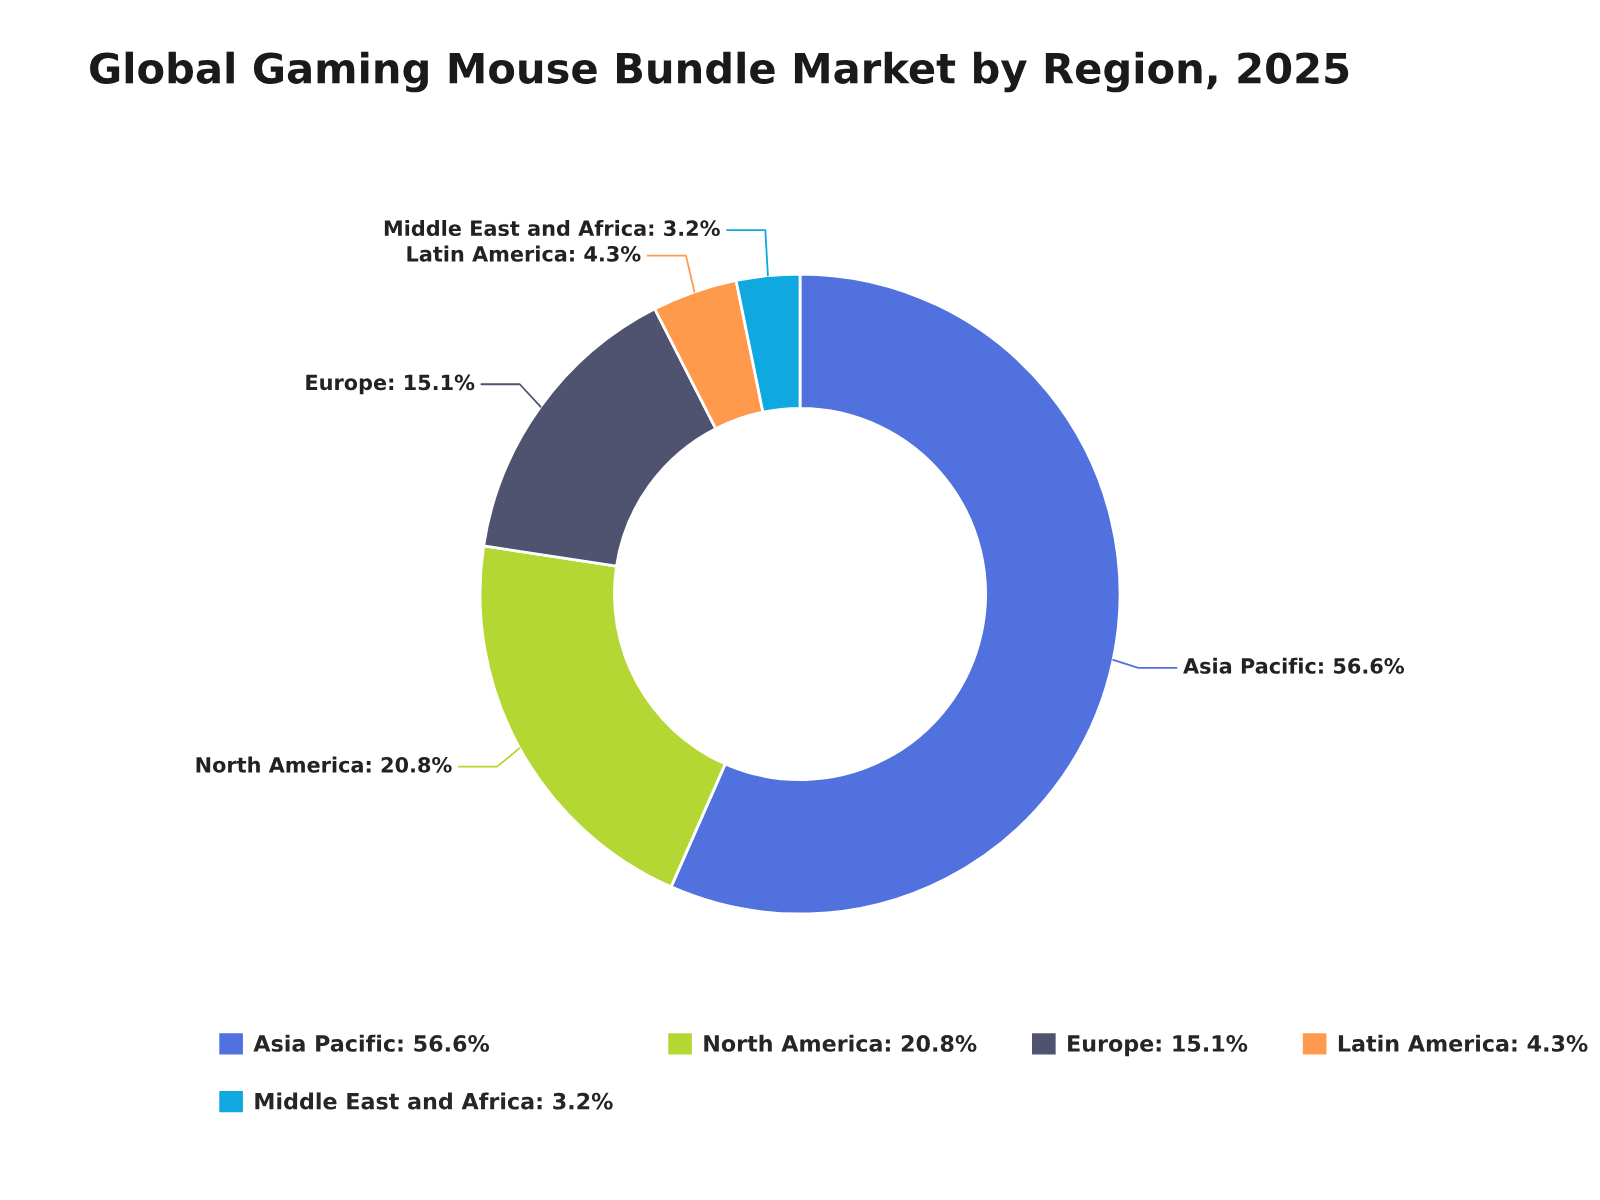 The image size is (1600, 1200). What do you see at coordinates (524, 253) in the screenshot?
I see `slice-label: Latin America: 4.3%` at bounding box center [524, 253].